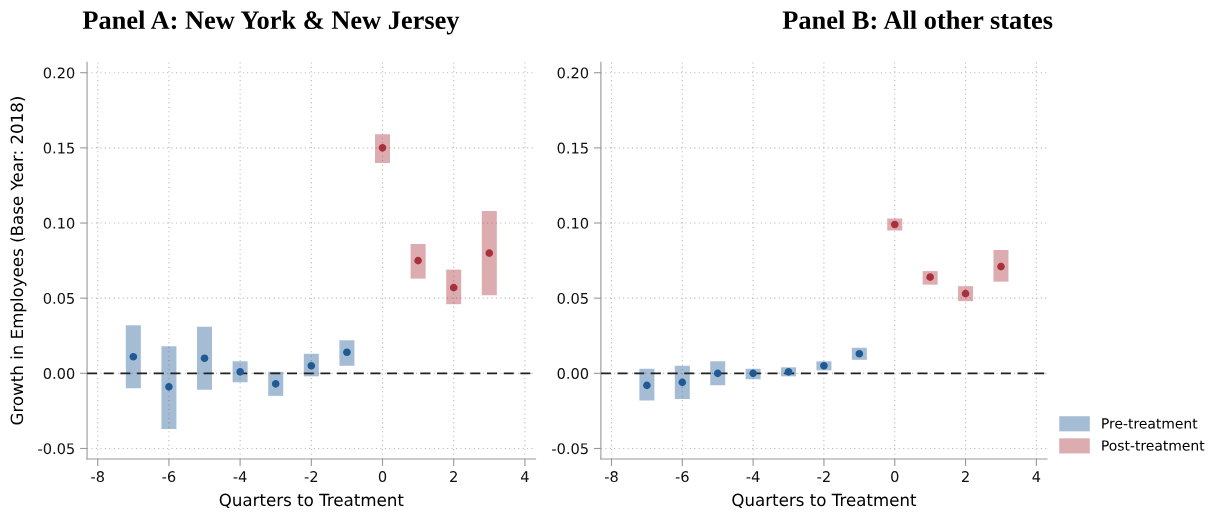  What do you see at coordinates (1153, 445) in the screenshot?
I see `legend-label: Post-treatment` at bounding box center [1153, 445].